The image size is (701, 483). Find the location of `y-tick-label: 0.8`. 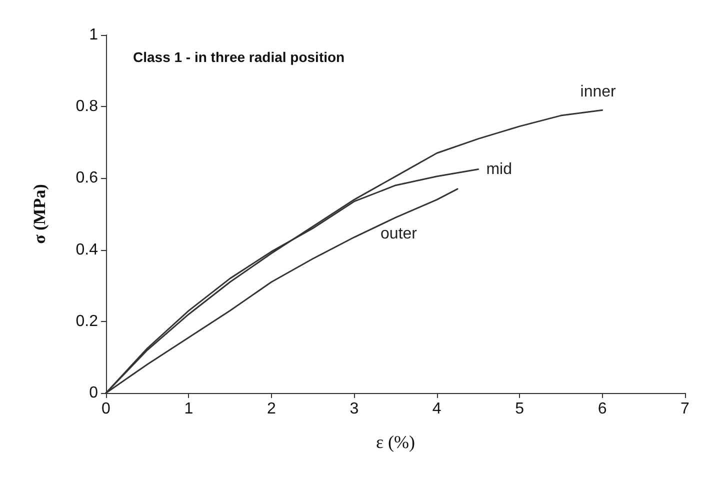

y-tick-label: 0.8 is located at coordinates (87, 107).